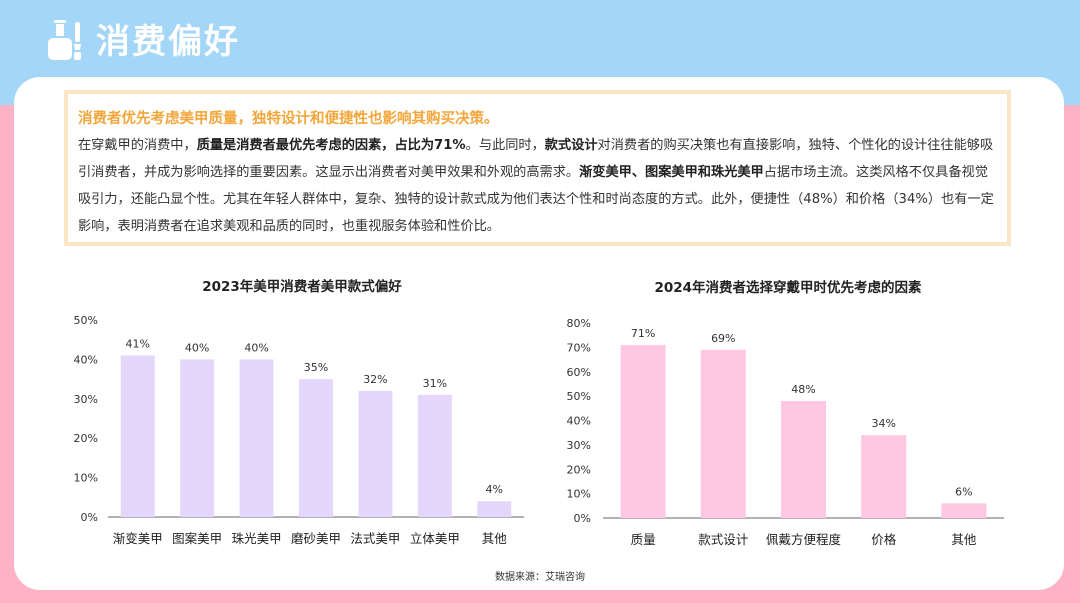  What do you see at coordinates (257, 538) in the screenshot?
I see `x-tick-label: 珠光美甲` at bounding box center [257, 538].